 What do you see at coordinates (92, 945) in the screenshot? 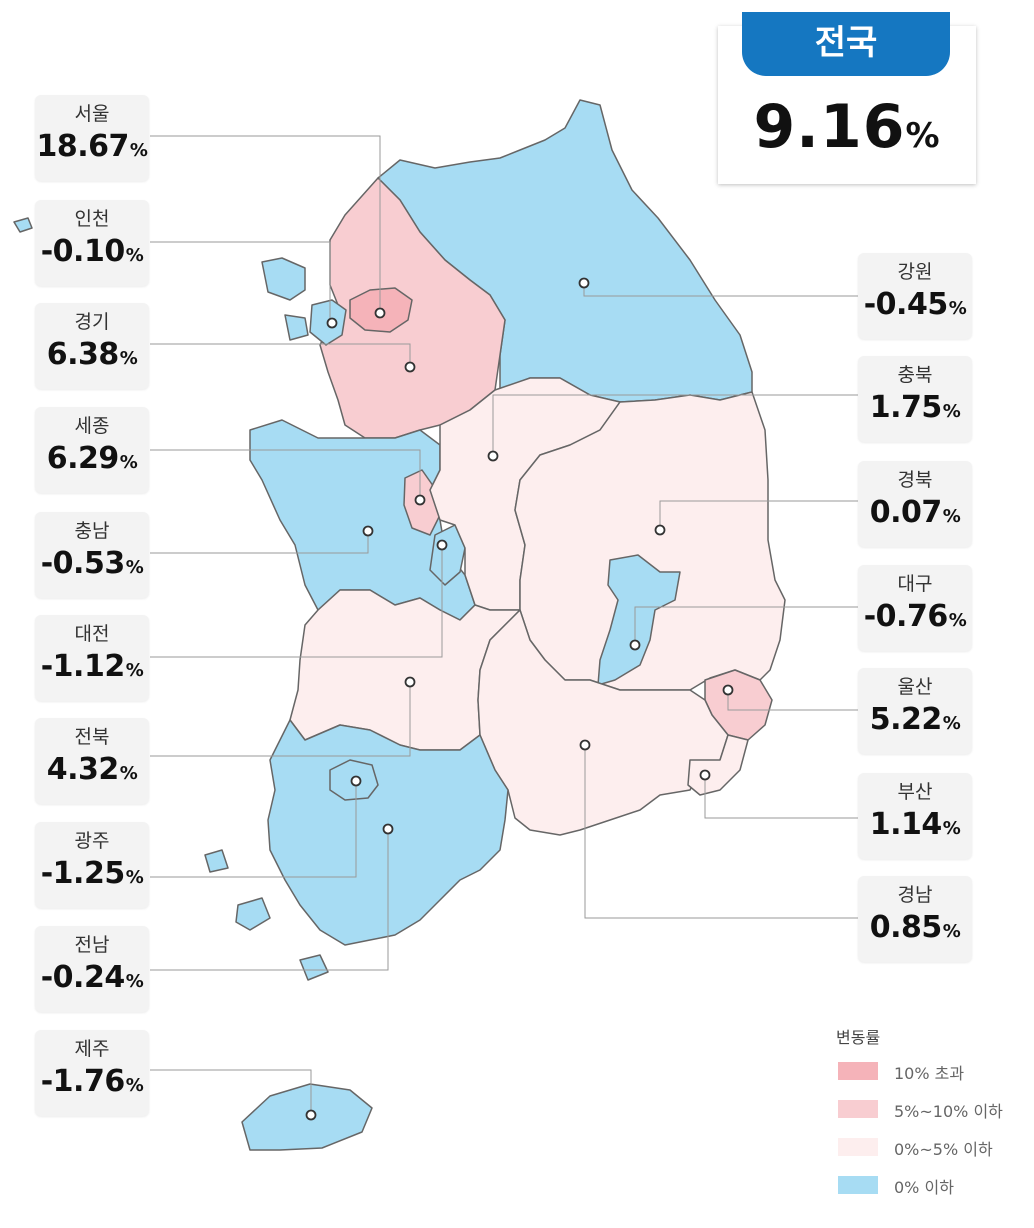
I see `region-name: 전남` at bounding box center [92, 945].